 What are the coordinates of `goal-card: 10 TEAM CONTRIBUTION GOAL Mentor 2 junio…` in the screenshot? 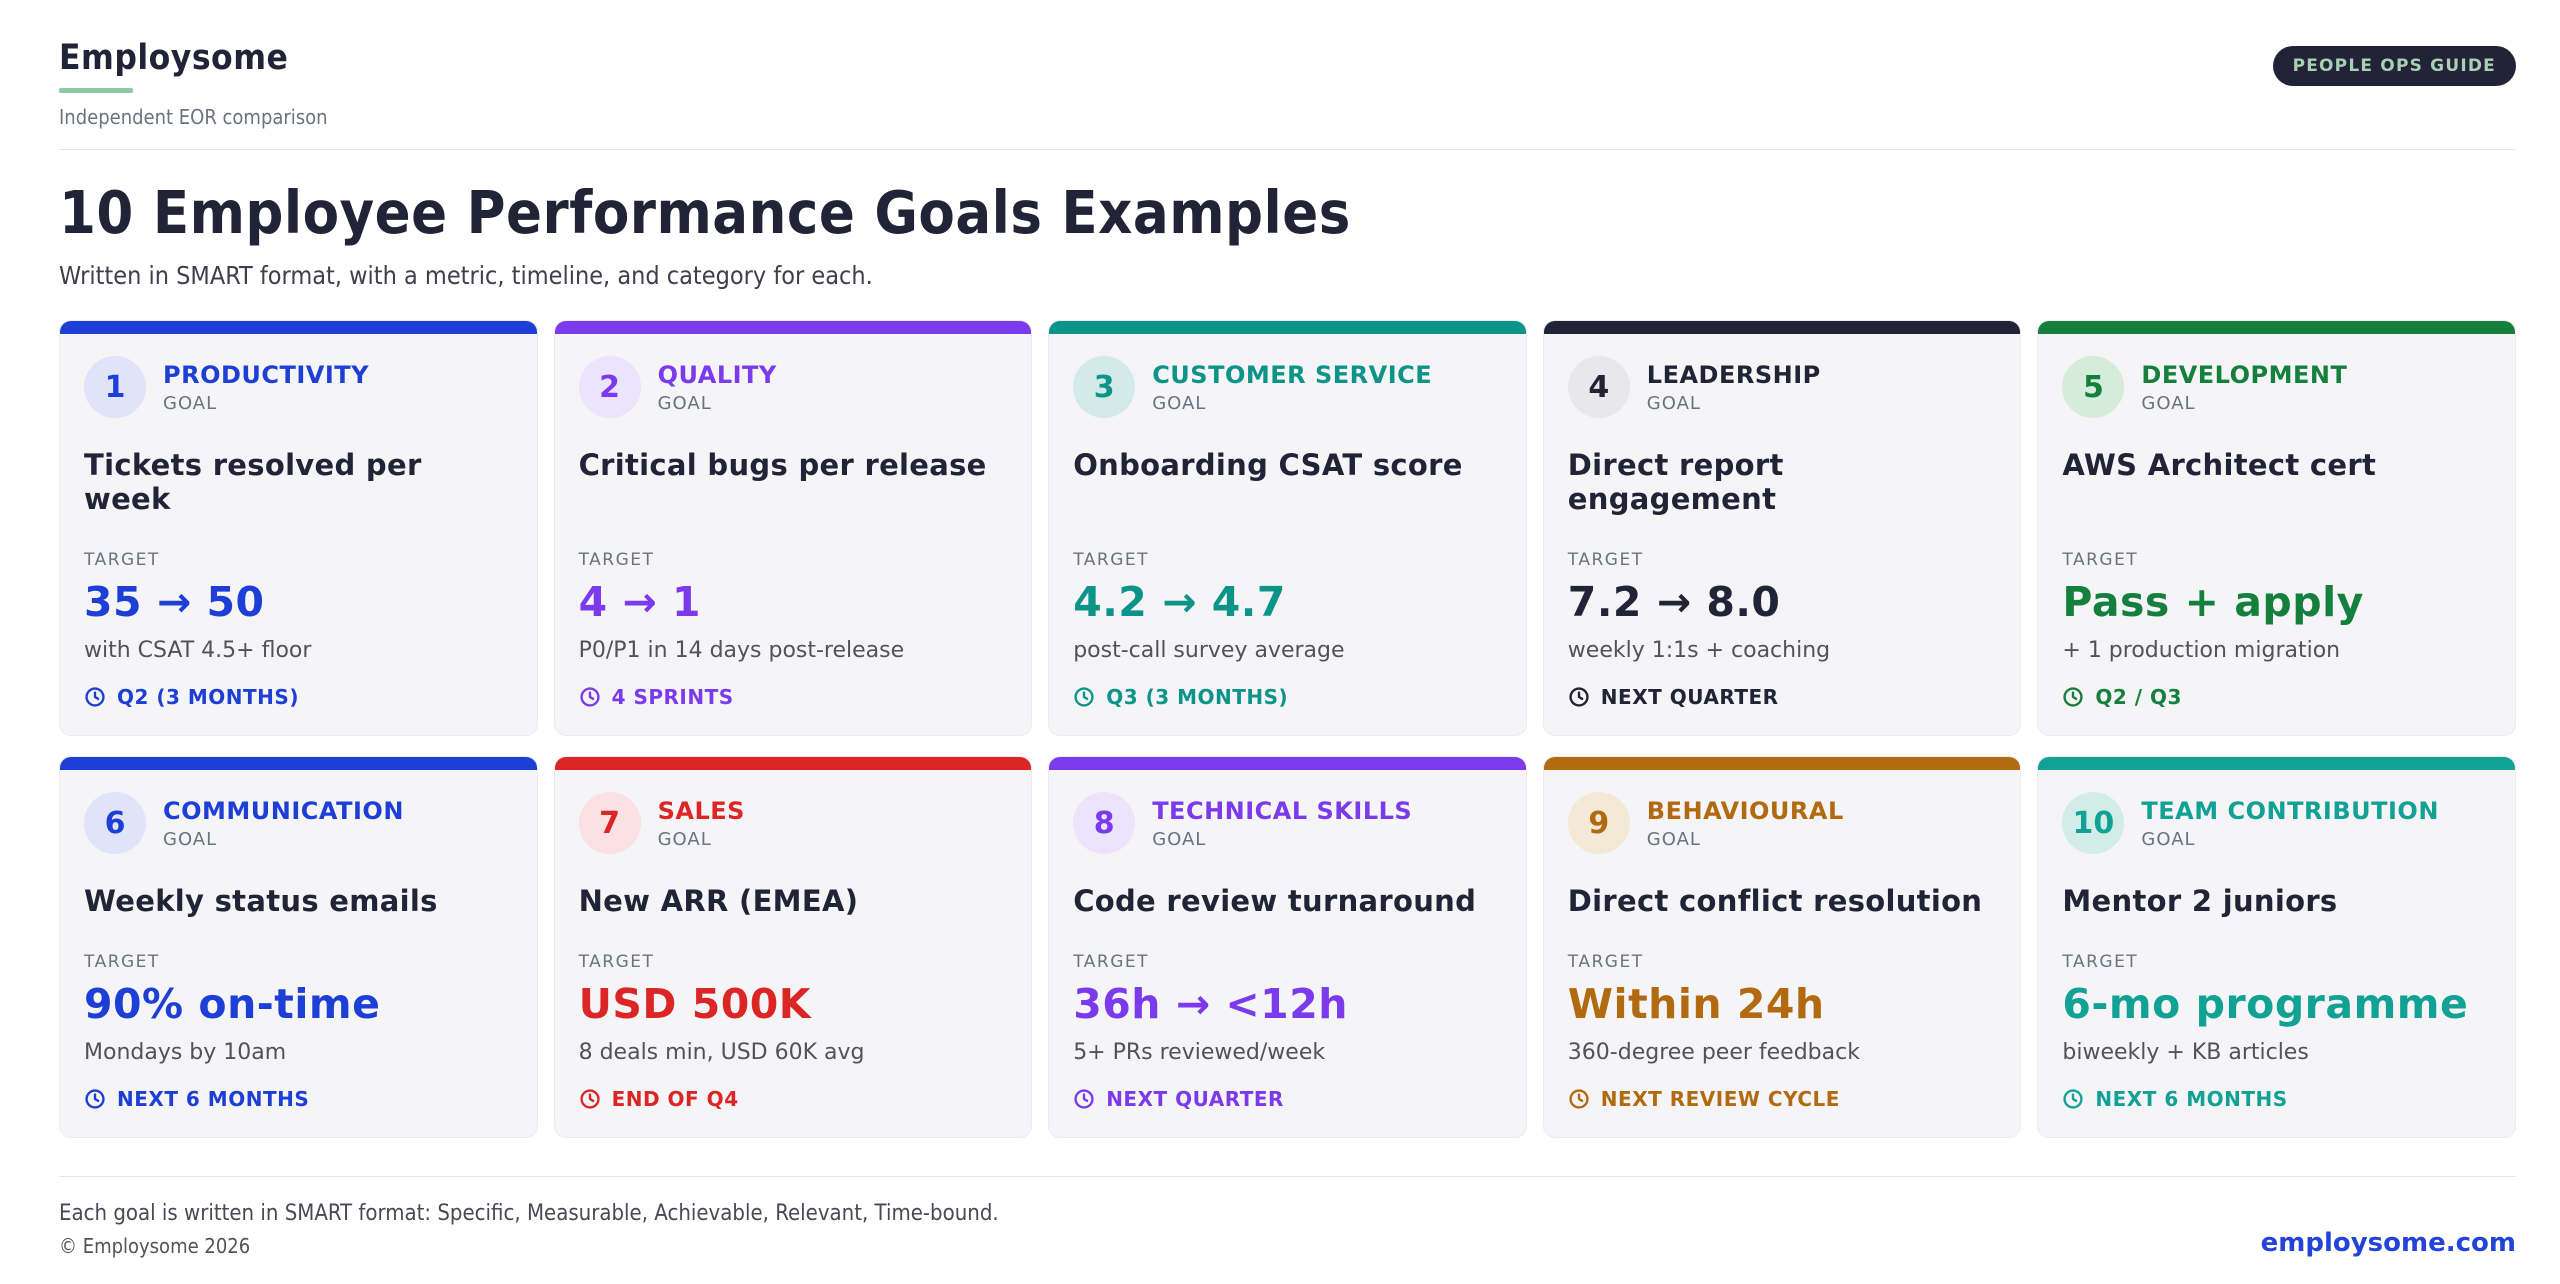 It's located at (2276, 947).